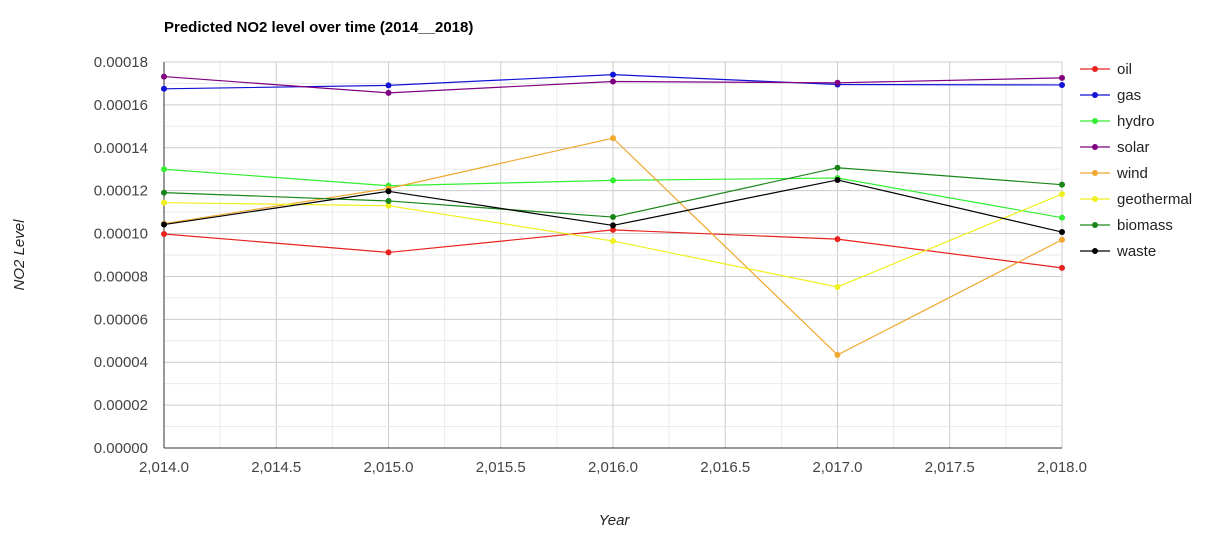 The width and height of the screenshot is (1211, 537). What do you see at coordinates (501, 467) in the screenshot?
I see `x-tick-label: 2,015.5` at bounding box center [501, 467].